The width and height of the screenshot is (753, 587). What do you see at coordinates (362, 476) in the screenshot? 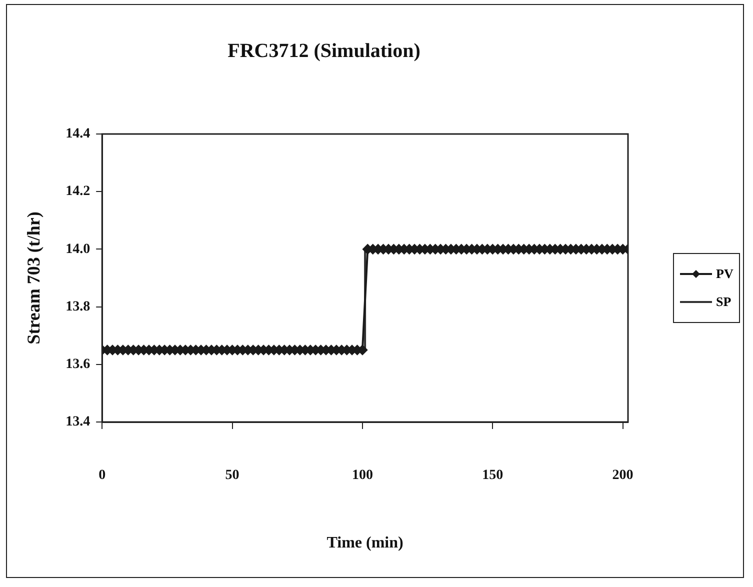
I see `x-tick-label: 100` at bounding box center [362, 476].